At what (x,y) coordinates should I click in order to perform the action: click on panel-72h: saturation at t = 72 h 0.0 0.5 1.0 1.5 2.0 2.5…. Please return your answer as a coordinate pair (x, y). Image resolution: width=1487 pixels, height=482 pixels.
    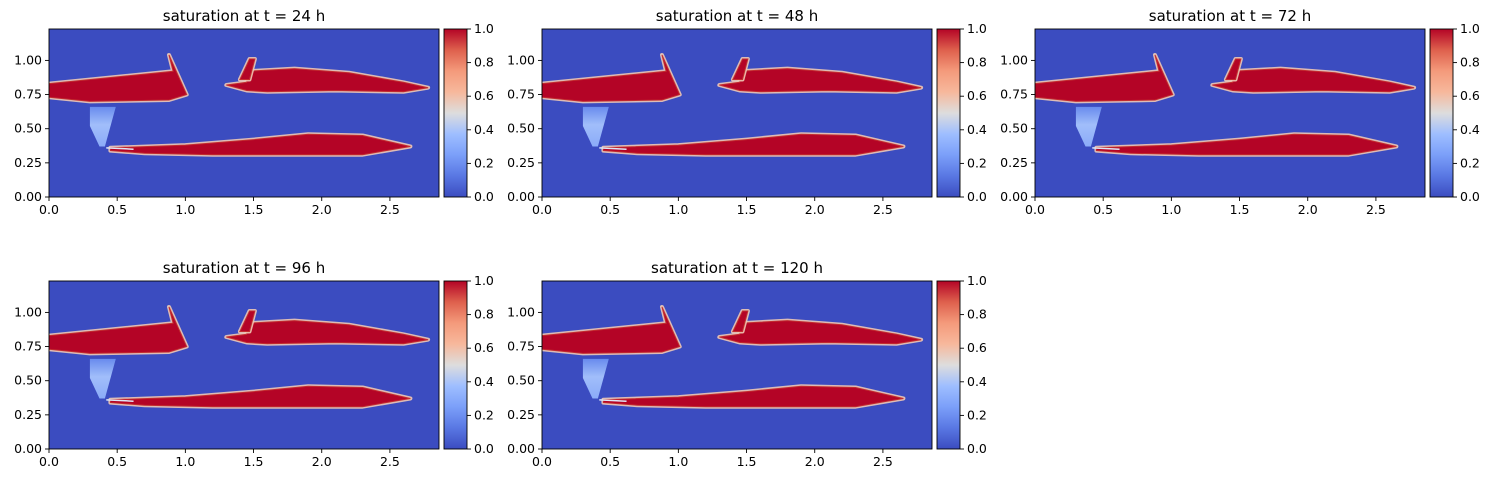
    Looking at the image, I should click on (1240, 112).